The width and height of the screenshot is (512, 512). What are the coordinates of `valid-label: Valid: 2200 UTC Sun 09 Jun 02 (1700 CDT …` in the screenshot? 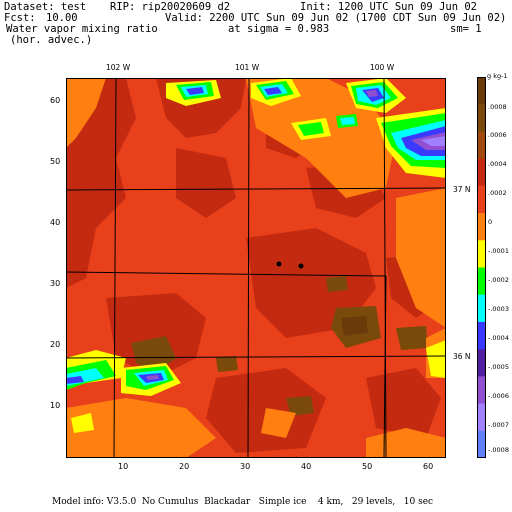 It's located at (336, 18).